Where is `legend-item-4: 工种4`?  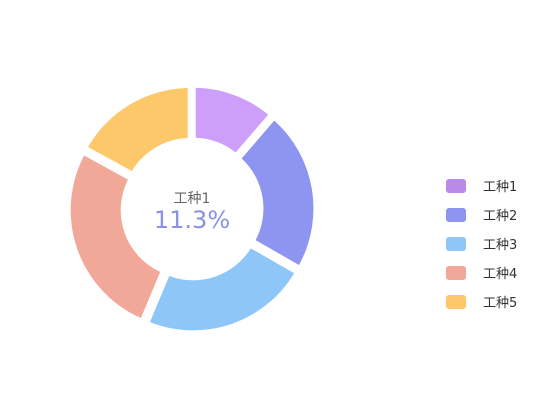 legend-item-4: 工种4 is located at coordinates (481, 272).